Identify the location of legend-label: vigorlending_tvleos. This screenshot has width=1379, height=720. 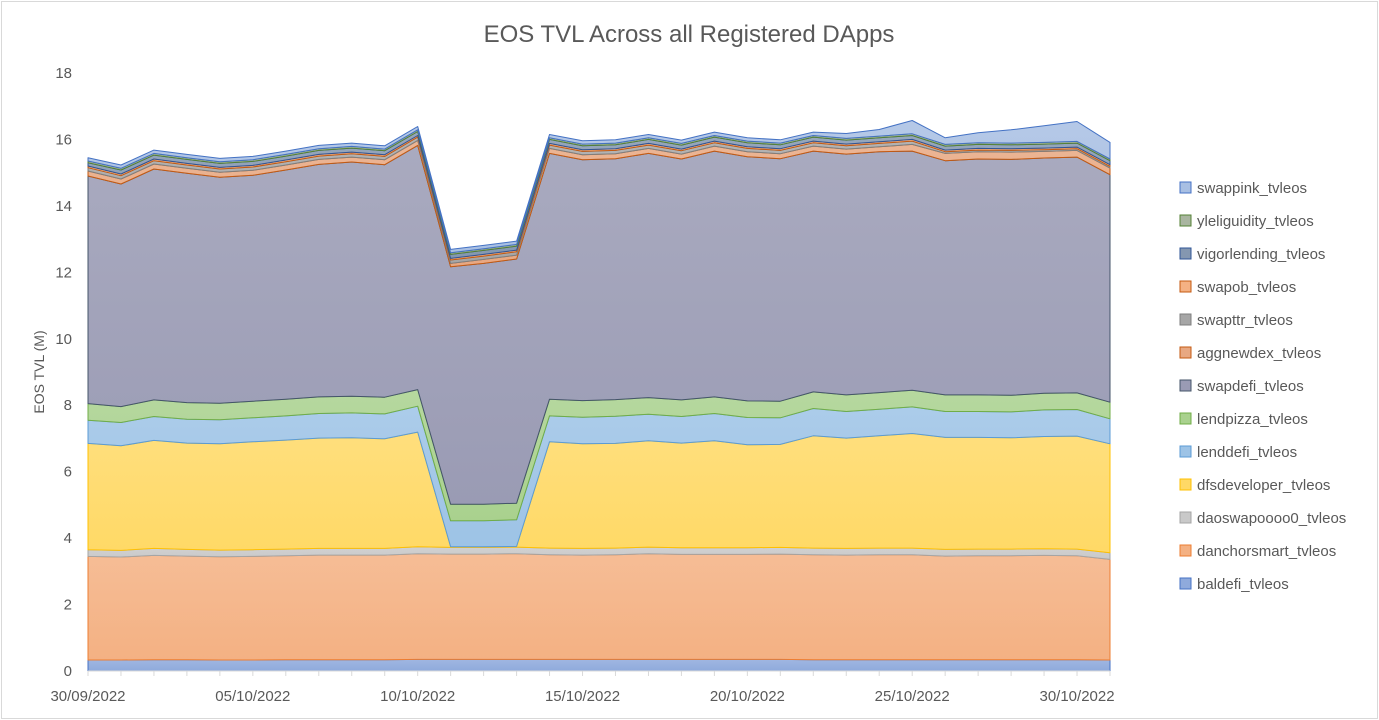
(1261, 254).